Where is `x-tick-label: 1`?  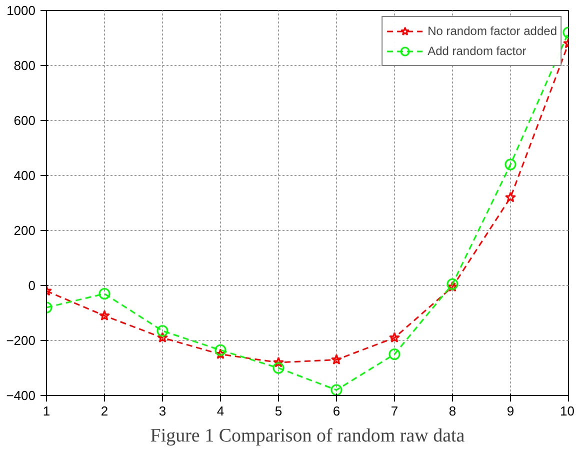 x-tick-label: 1 is located at coordinates (46, 411).